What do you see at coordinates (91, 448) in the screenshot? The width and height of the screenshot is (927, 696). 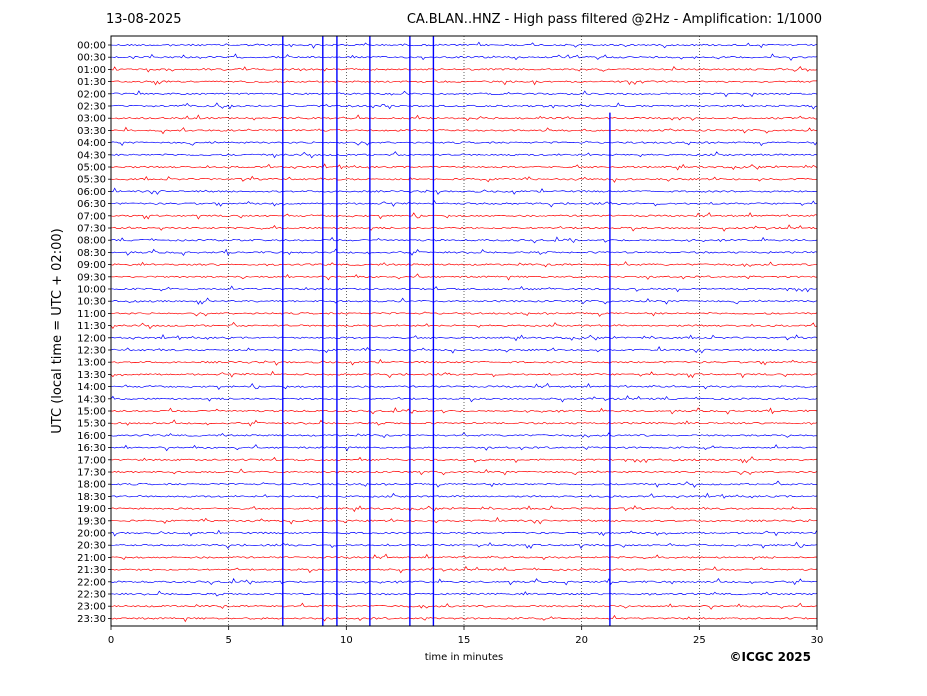 I see `y-tick-label-33: 16:30` at bounding box center [91, 448].